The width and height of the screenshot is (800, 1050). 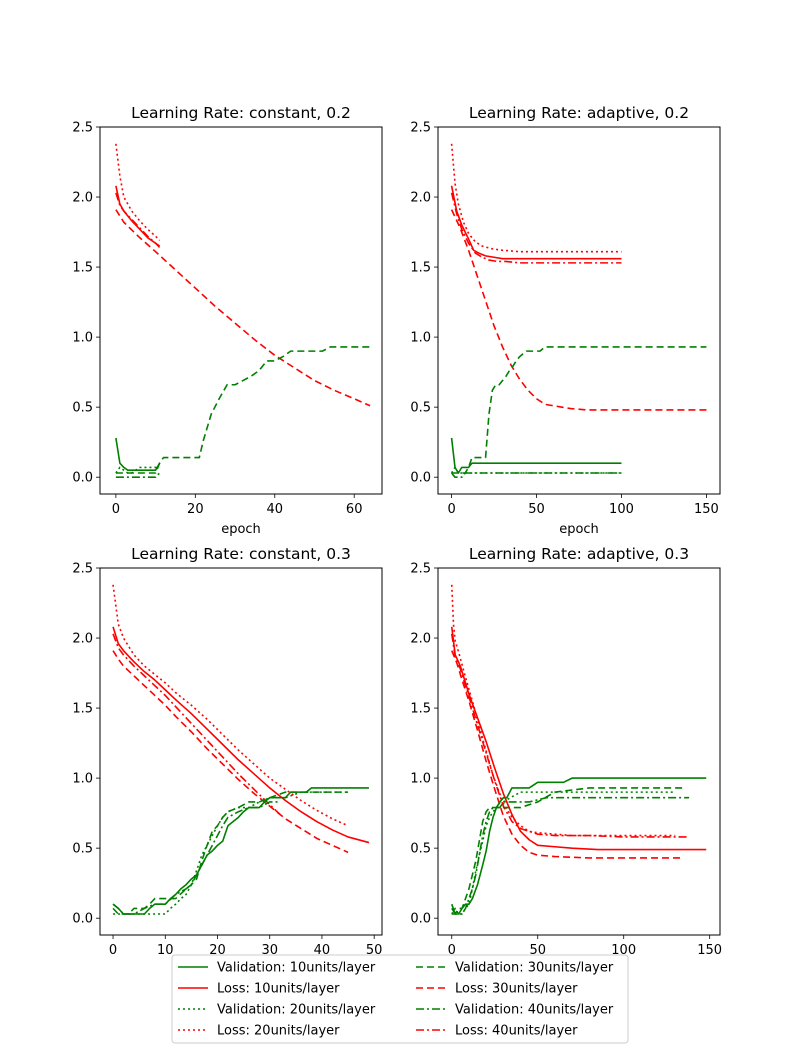 What do you see at coordinates (241, 554) in the screenshot?
I see `chart-title: Learning Rate: constant, 0.3` at bounding box center [241, 554].